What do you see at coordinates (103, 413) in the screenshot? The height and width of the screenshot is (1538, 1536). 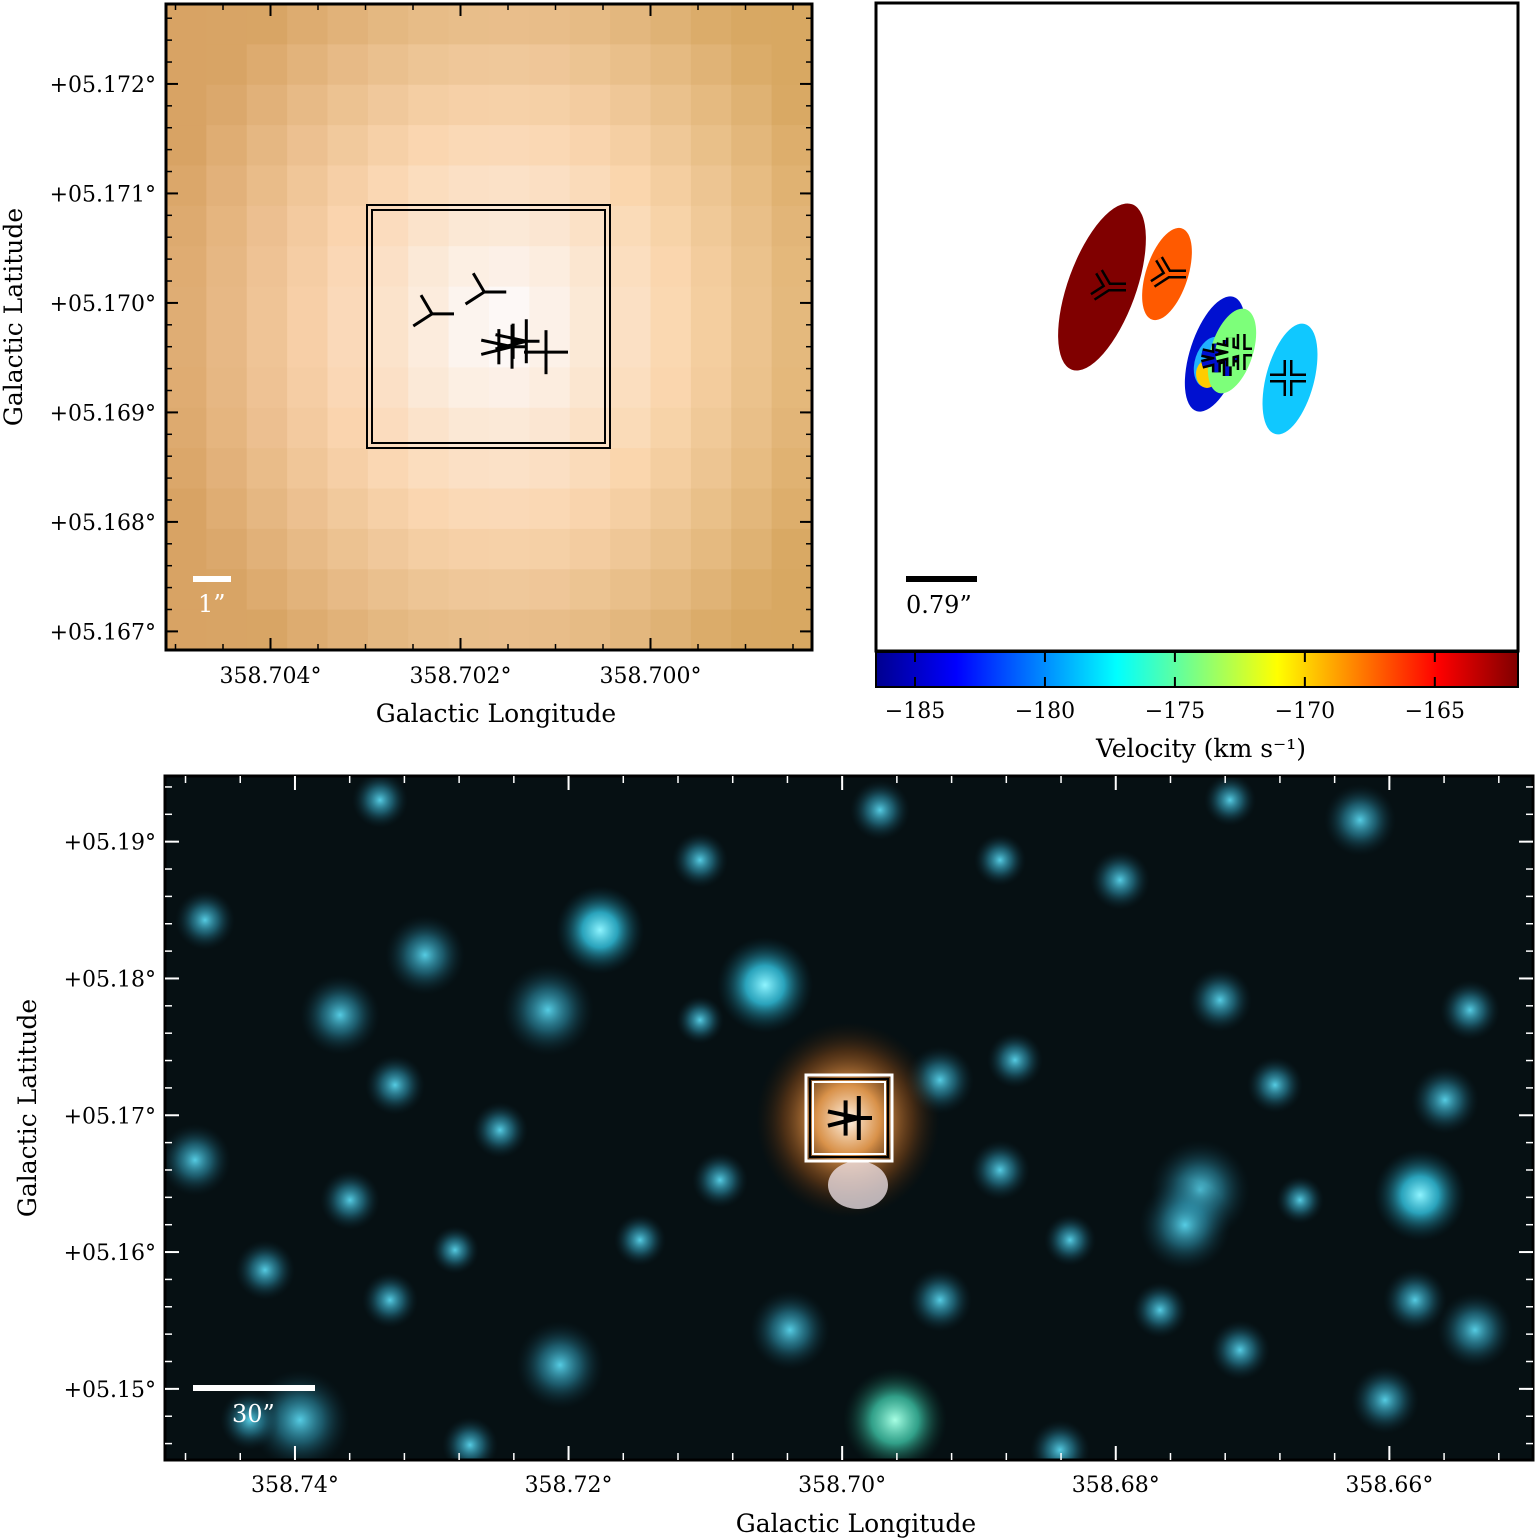 I see `zoom-y-tick-label: +05.169°` at bounding box center [103, 413].